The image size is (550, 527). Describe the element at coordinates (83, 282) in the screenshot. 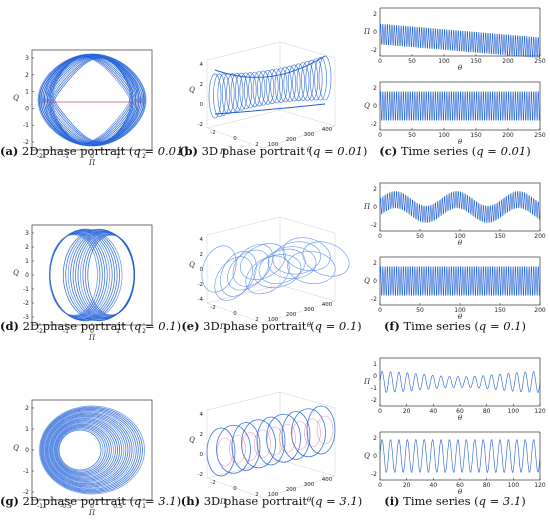

I see `2d-phase-portrait-1: -2 -1 0 1 2 3 2 1 0 -1 -2 -3 Π Q` at that location.